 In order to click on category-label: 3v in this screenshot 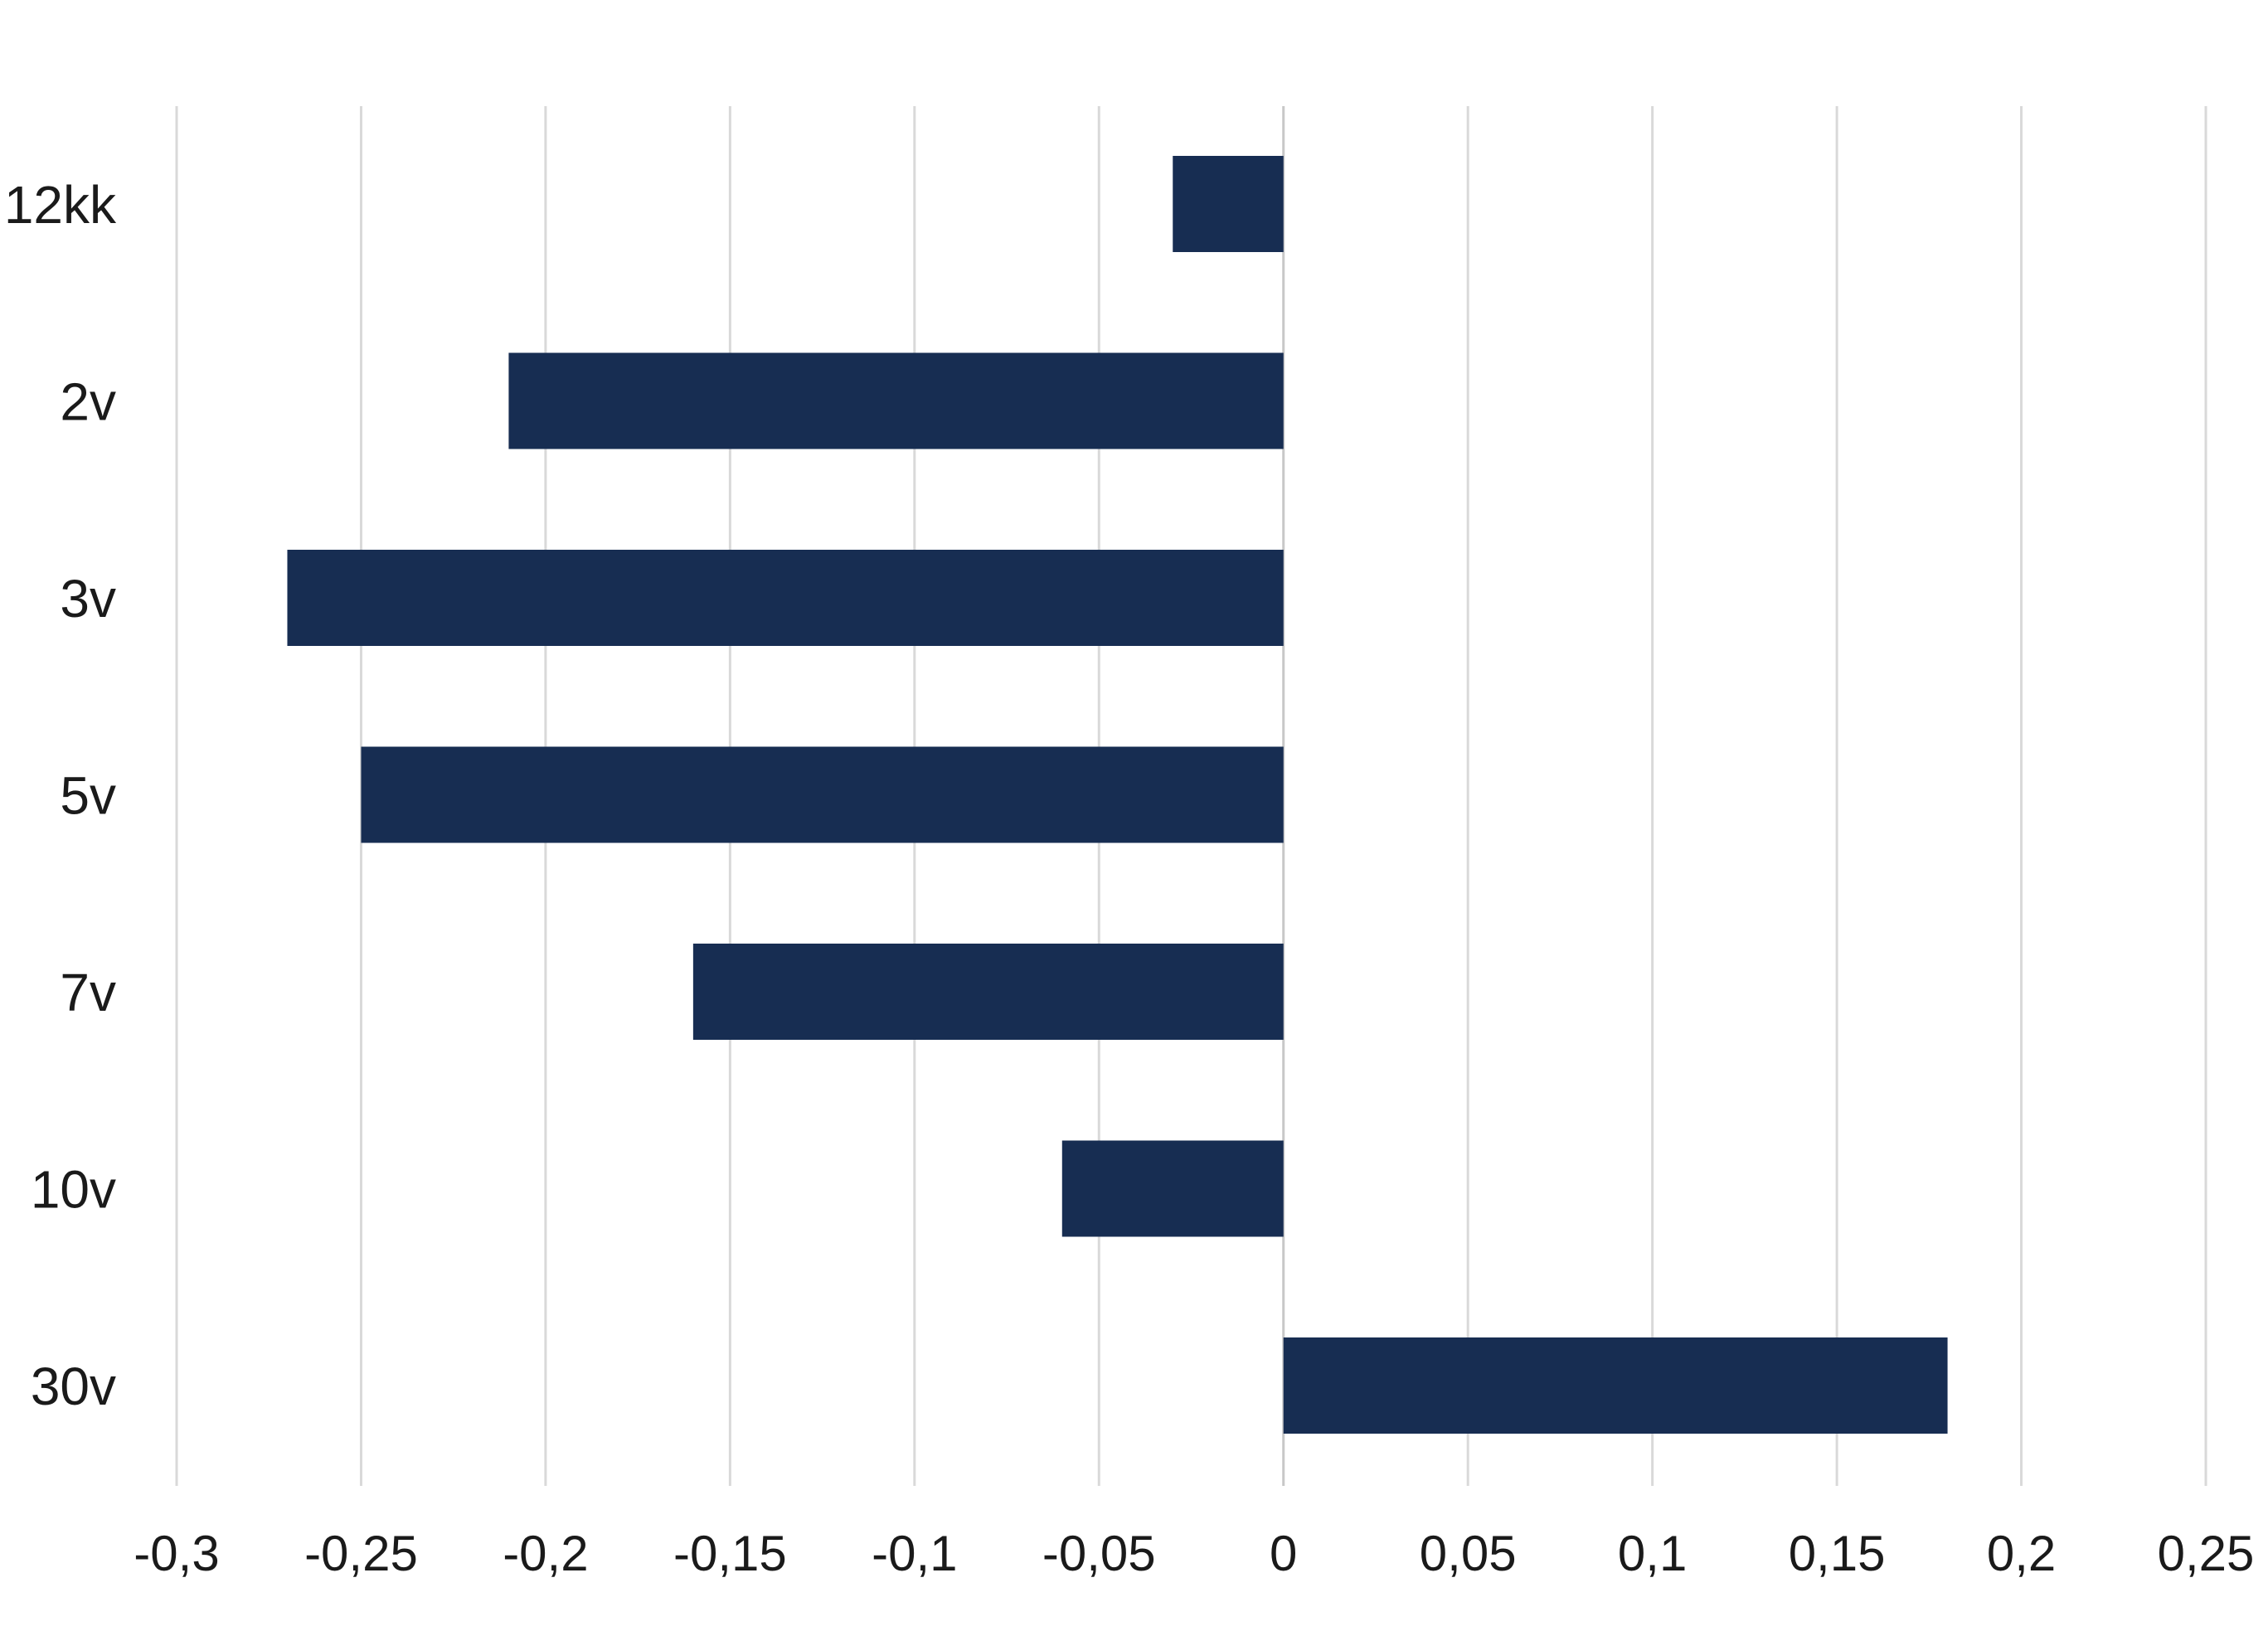, I will do `click(88, 599)`.